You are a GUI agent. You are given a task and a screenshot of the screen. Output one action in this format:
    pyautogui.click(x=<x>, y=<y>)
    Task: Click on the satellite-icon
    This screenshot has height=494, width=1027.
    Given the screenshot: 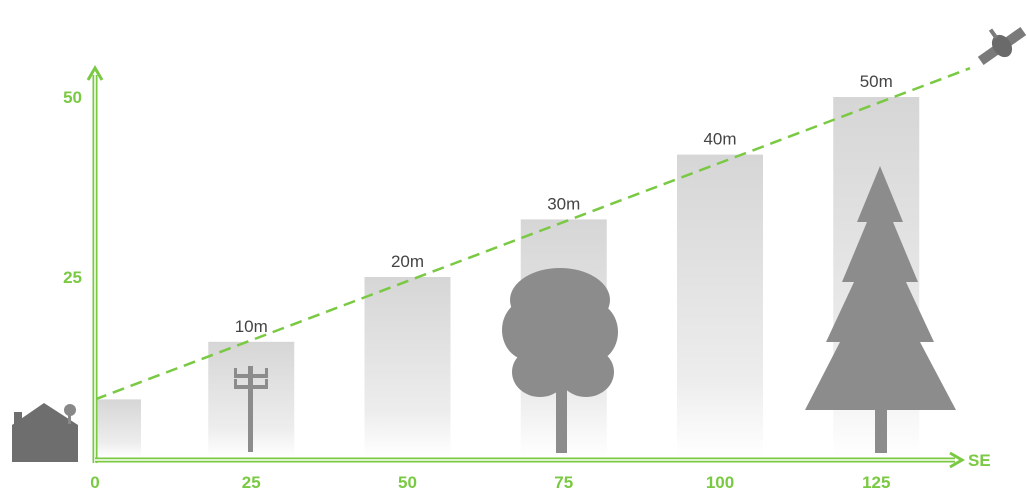 What is the action you would take?
    pyautogui.click(x=1002, y=46)
    